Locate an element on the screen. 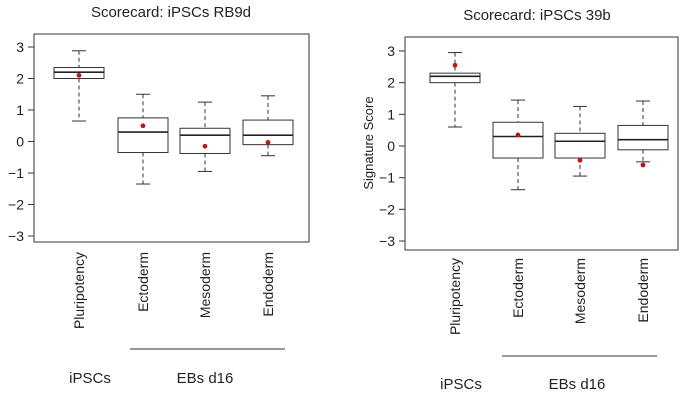  chart-title: Scorecard: iPSCs 39b is located at coordinates (537, 15).